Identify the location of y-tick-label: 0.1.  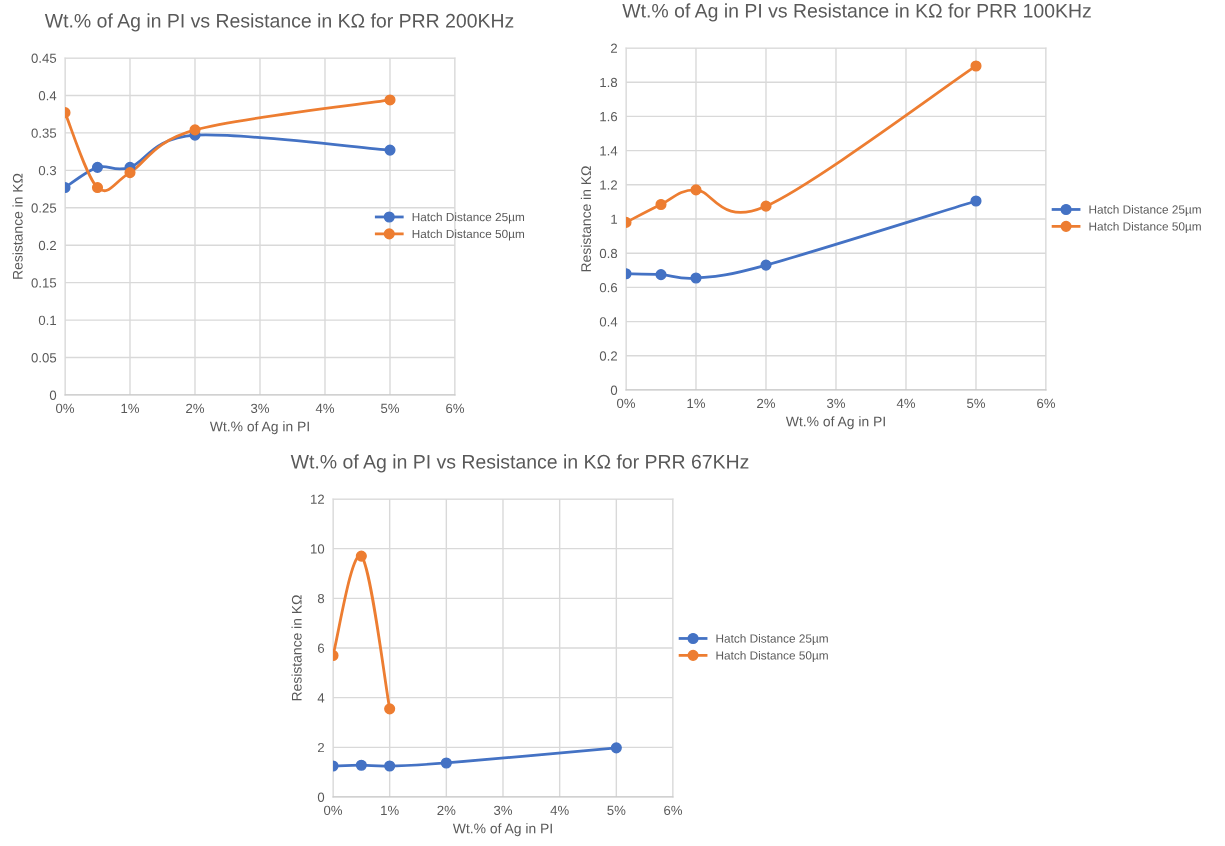
(47, 320).